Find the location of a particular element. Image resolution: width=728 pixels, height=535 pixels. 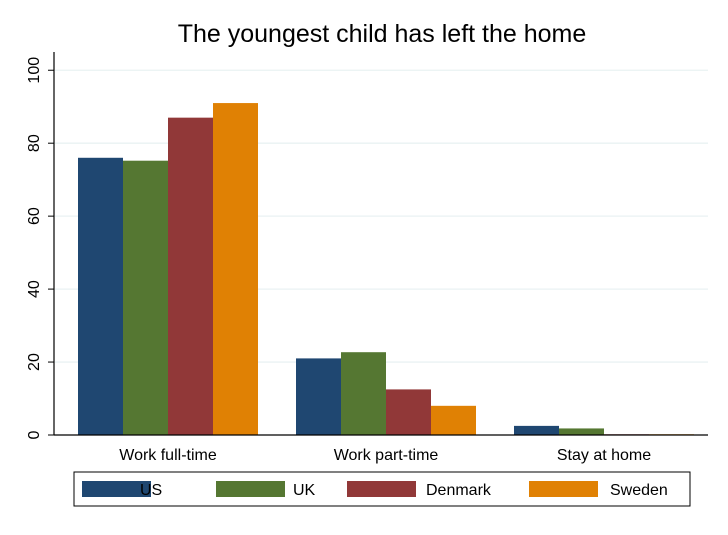

y-tick-label: 100 is located at coordinates (34, 70).